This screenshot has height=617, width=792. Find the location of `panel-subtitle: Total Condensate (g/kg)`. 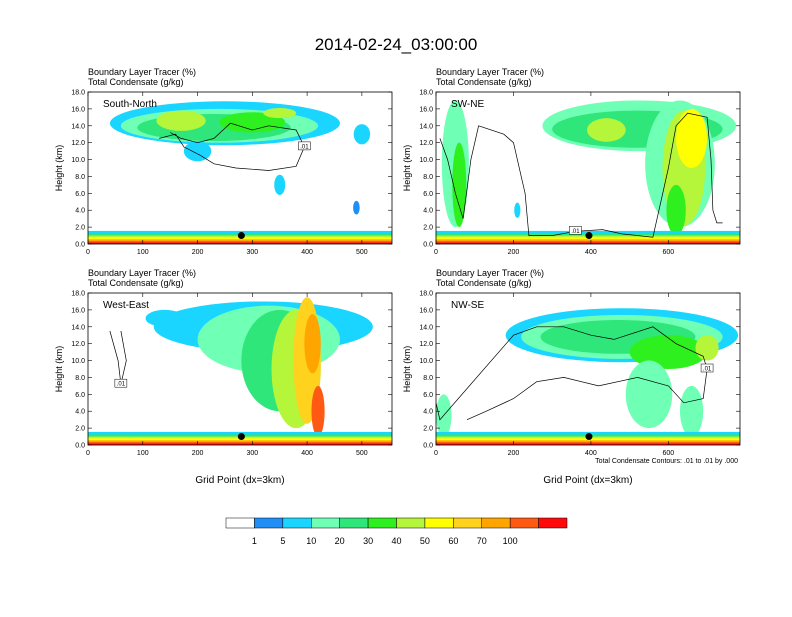

panel-subtitle: Total Condensate (g/kg) is located at coordinates (484, 283).